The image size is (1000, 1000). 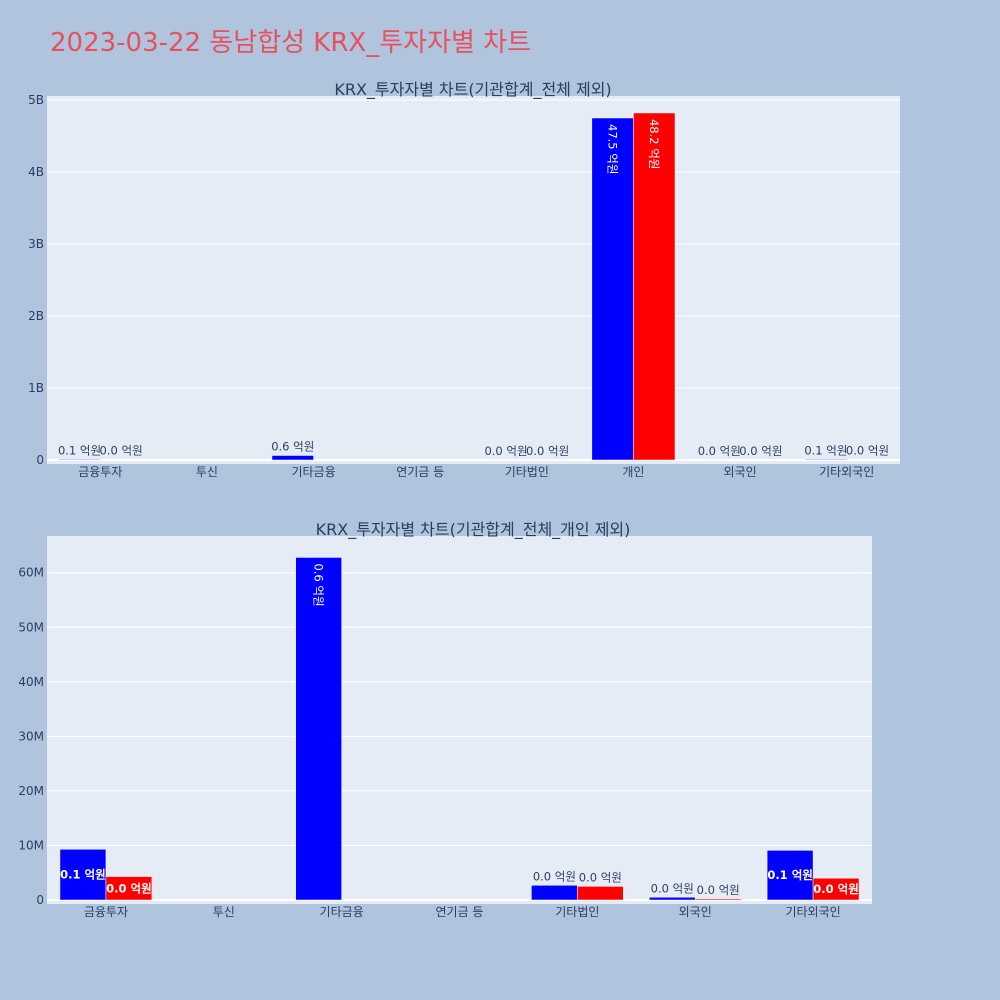 What do you see at coordinates (31, 791) in the screenshot?
I see `y-tick-label: 20M` at bounding box center [31, 791].